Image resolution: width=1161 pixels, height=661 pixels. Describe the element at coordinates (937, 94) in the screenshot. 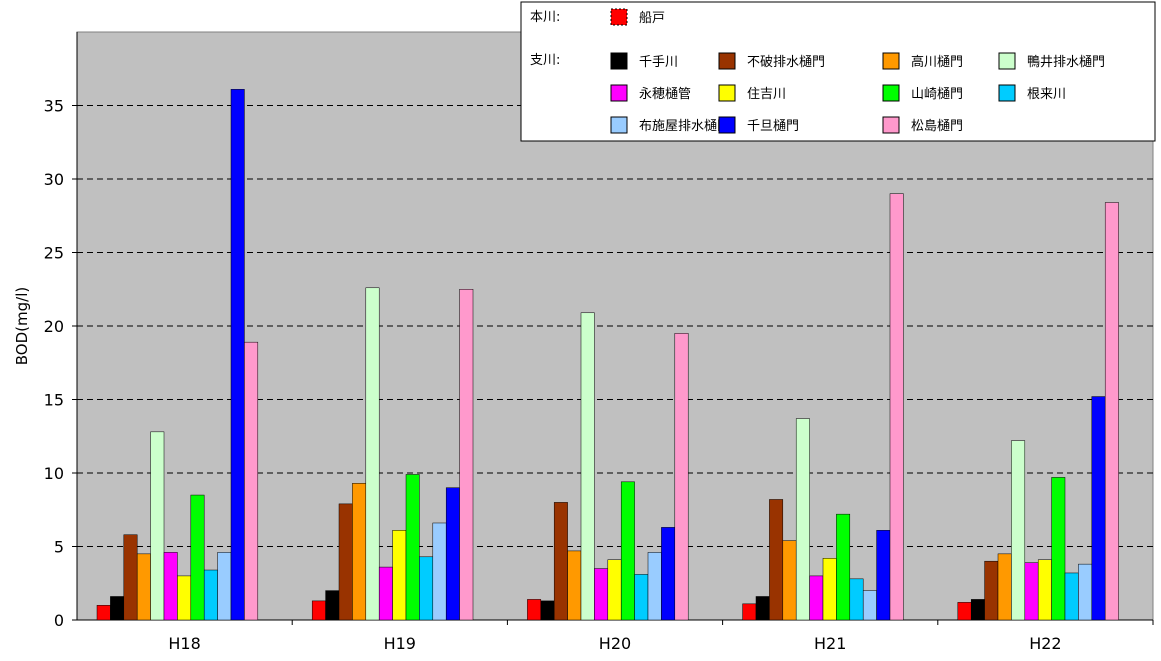

I see `legend-label: 山崎樋門` at that location.